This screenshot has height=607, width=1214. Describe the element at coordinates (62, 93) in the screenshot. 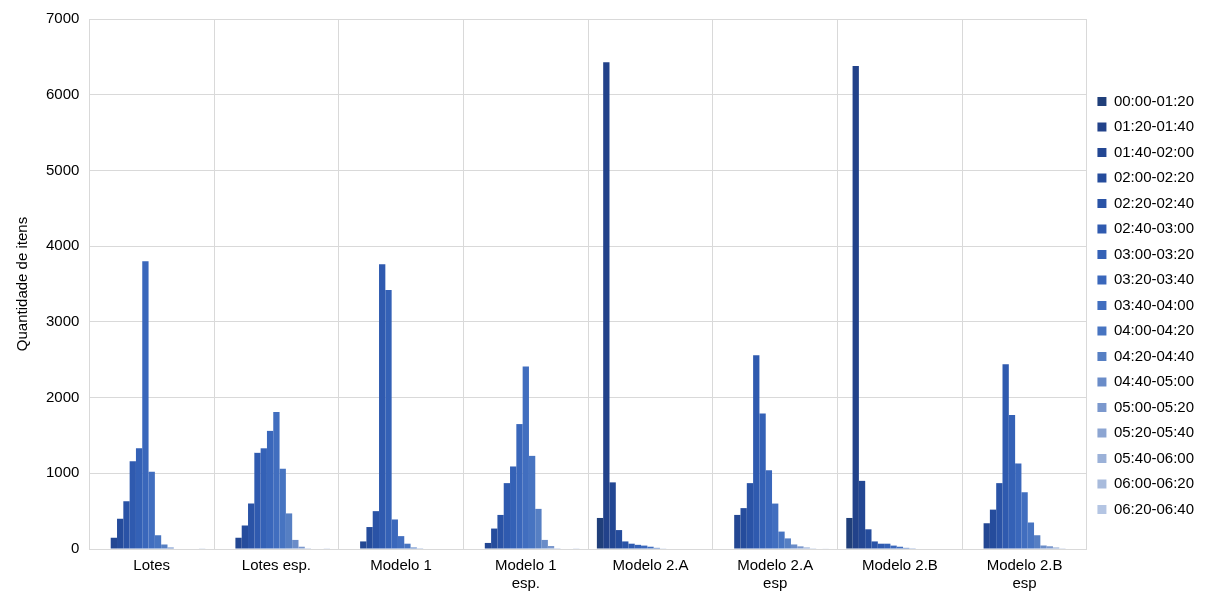

I see `y-tick-label: 6000` at that location.